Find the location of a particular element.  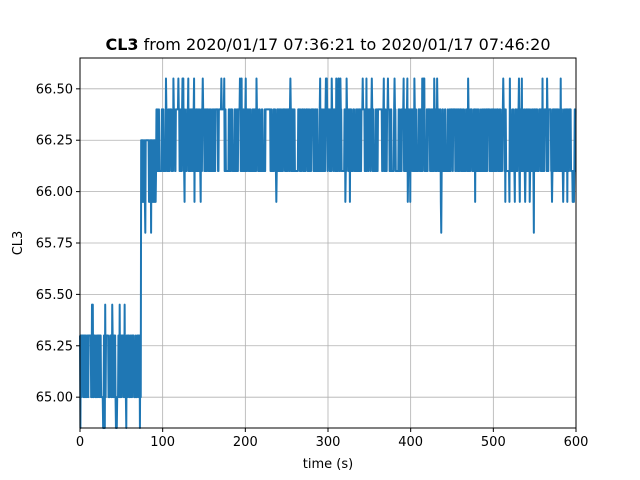

y-tick-label: 65.00 is located at coordinates (54, 398).